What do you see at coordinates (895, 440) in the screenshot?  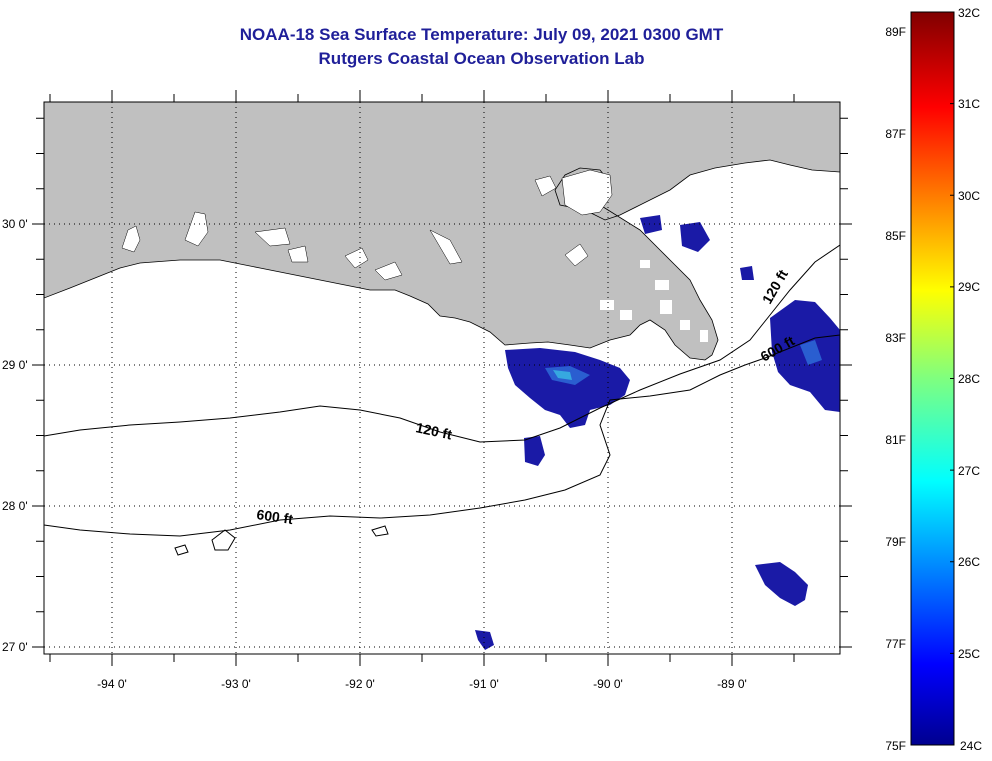 I see `fahrenheit-label: 81F` at bounding box center [895, 440].